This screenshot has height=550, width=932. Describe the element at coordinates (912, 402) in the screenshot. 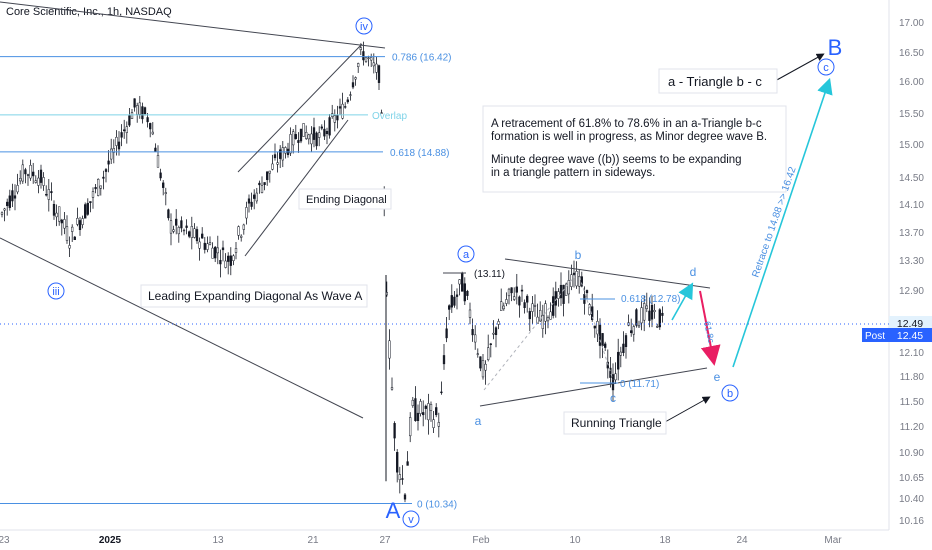

I see `y-tick-label: 11.50` at that location.